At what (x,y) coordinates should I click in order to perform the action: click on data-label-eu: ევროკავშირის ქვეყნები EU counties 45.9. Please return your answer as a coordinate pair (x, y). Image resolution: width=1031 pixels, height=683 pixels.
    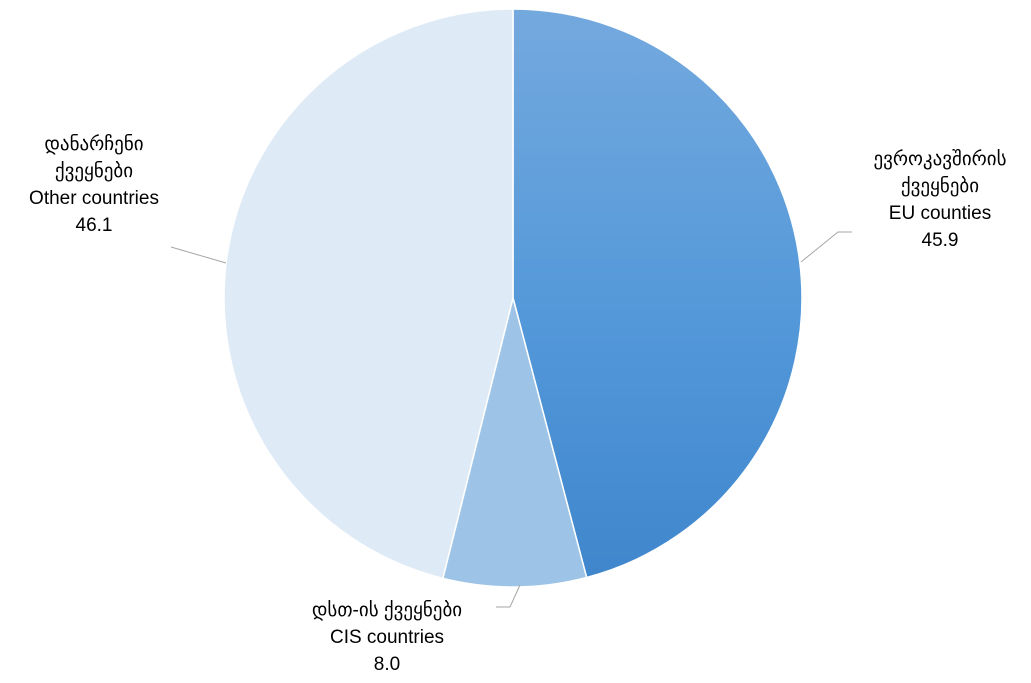
    Looking at the image, I should click on (939, 199).